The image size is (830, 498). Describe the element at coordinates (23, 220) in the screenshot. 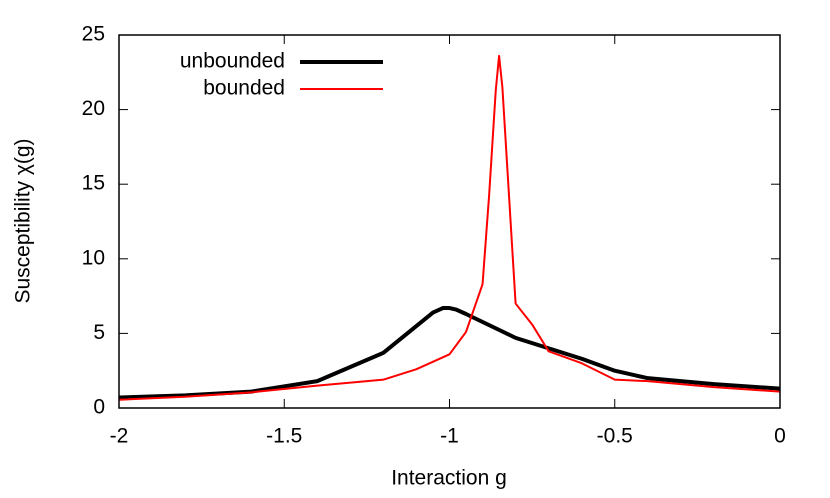

I see `y-axis-label: Susceptibility χ(g)` at that location.